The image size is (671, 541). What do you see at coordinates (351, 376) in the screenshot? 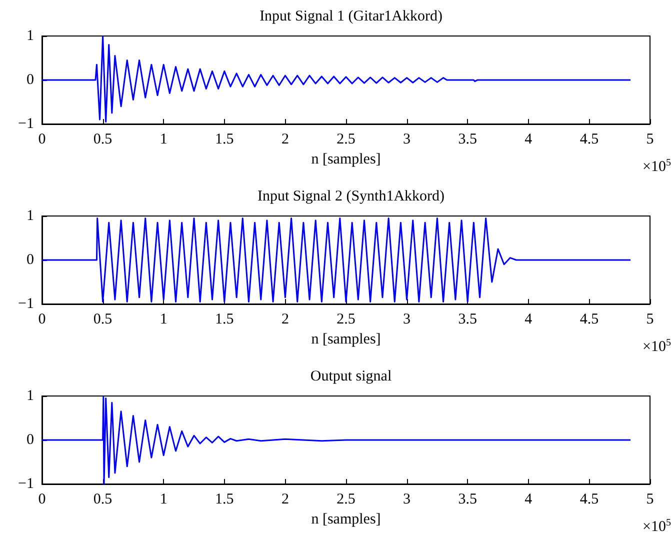
I see `chart-title: Output signal` at bounding box center [351, 376].